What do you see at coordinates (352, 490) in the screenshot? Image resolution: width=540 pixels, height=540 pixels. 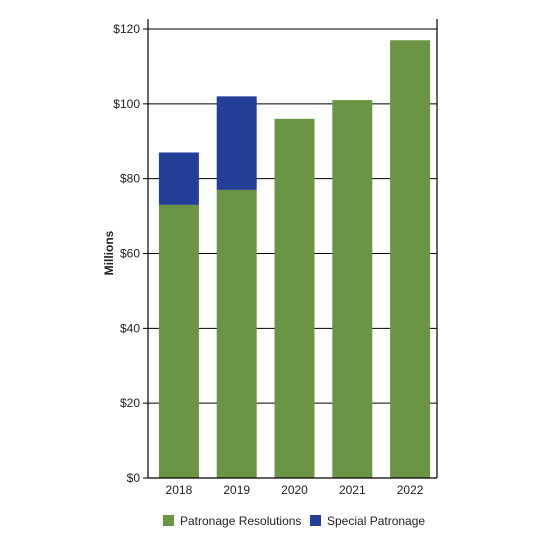 I see `x-tick-label: 2021` at bounding box center [352, 490].